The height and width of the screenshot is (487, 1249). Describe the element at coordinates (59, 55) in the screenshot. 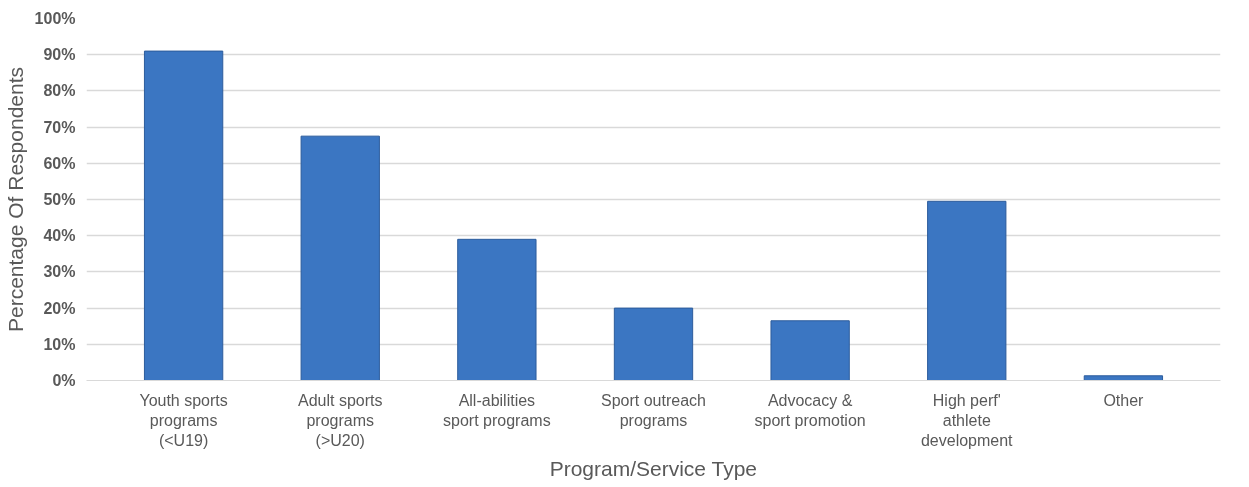

I see `y-tick-label: 90%` at that location.